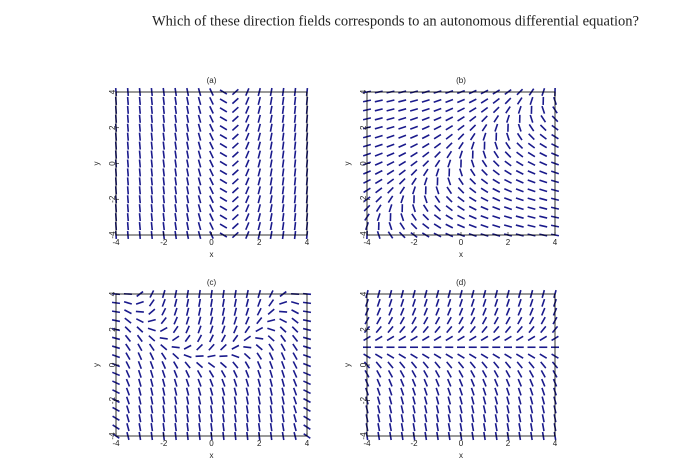 The image size is (700, 474). What do you see at coordinates (363, 163) in the screenshot?
I see `y-tick-label: 0` at bounding box center [363, 163].